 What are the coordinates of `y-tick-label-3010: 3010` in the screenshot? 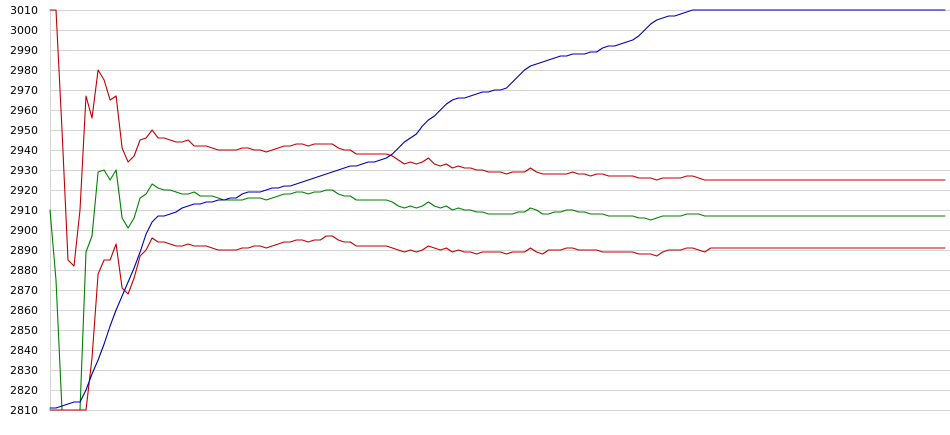 It's located at (24, 10).